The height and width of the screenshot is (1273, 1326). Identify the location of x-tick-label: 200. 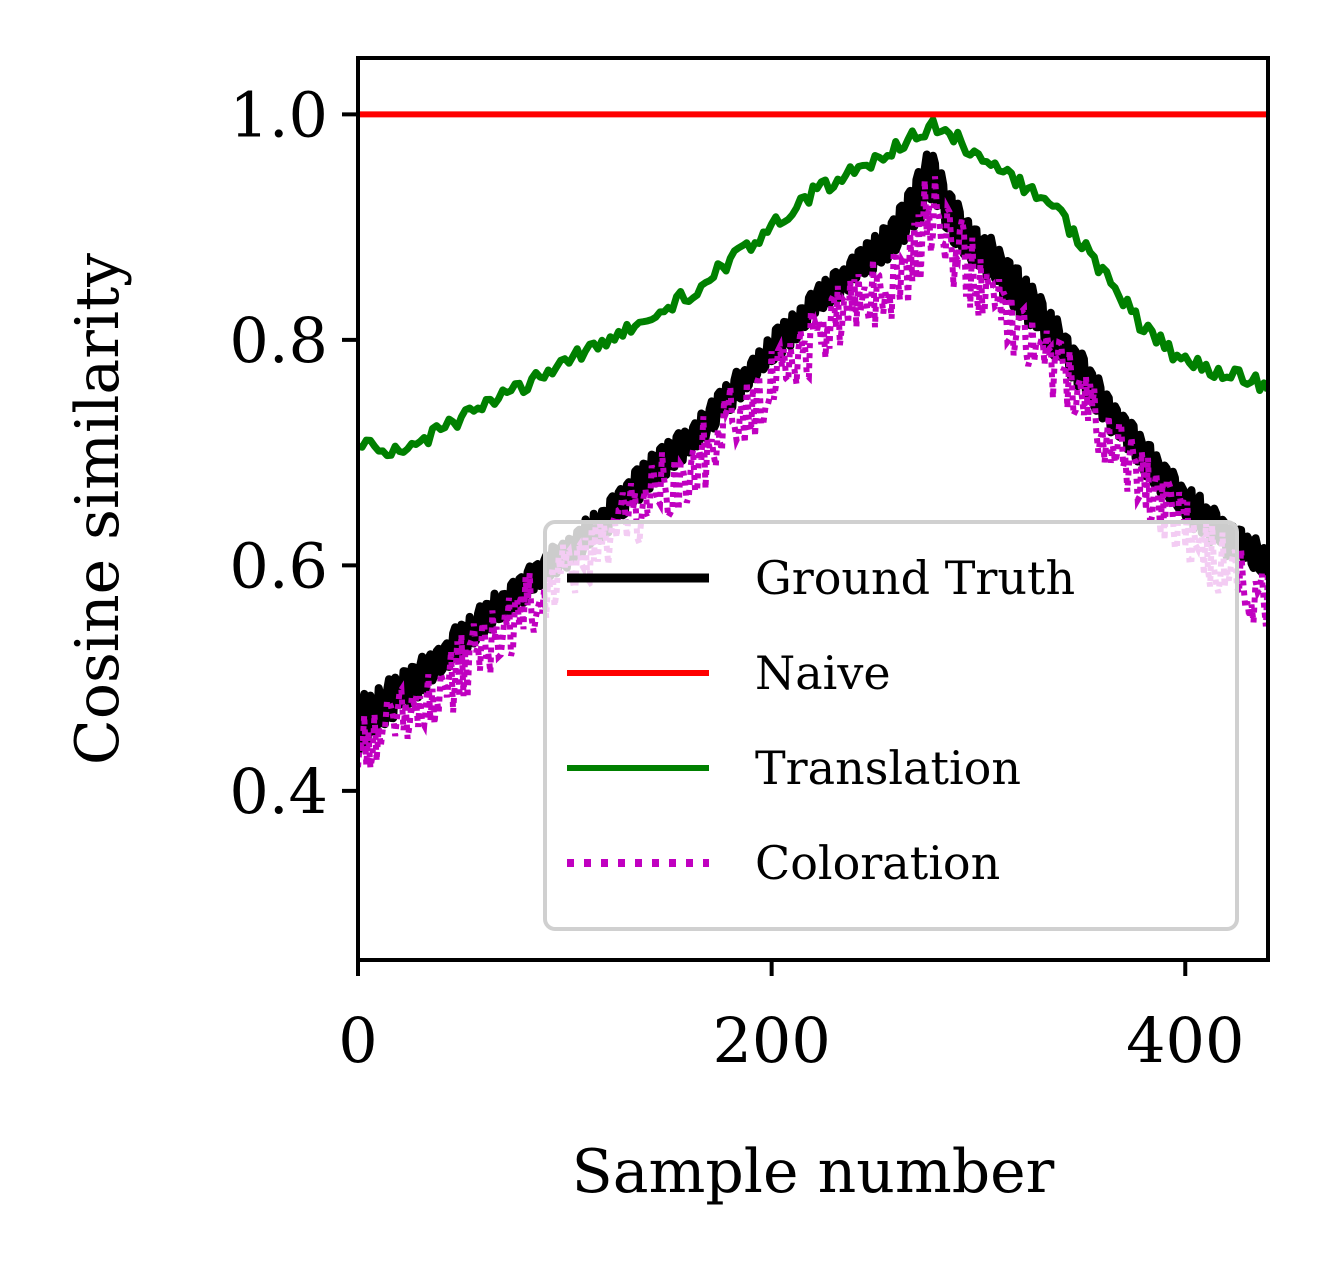
(771, 1040).